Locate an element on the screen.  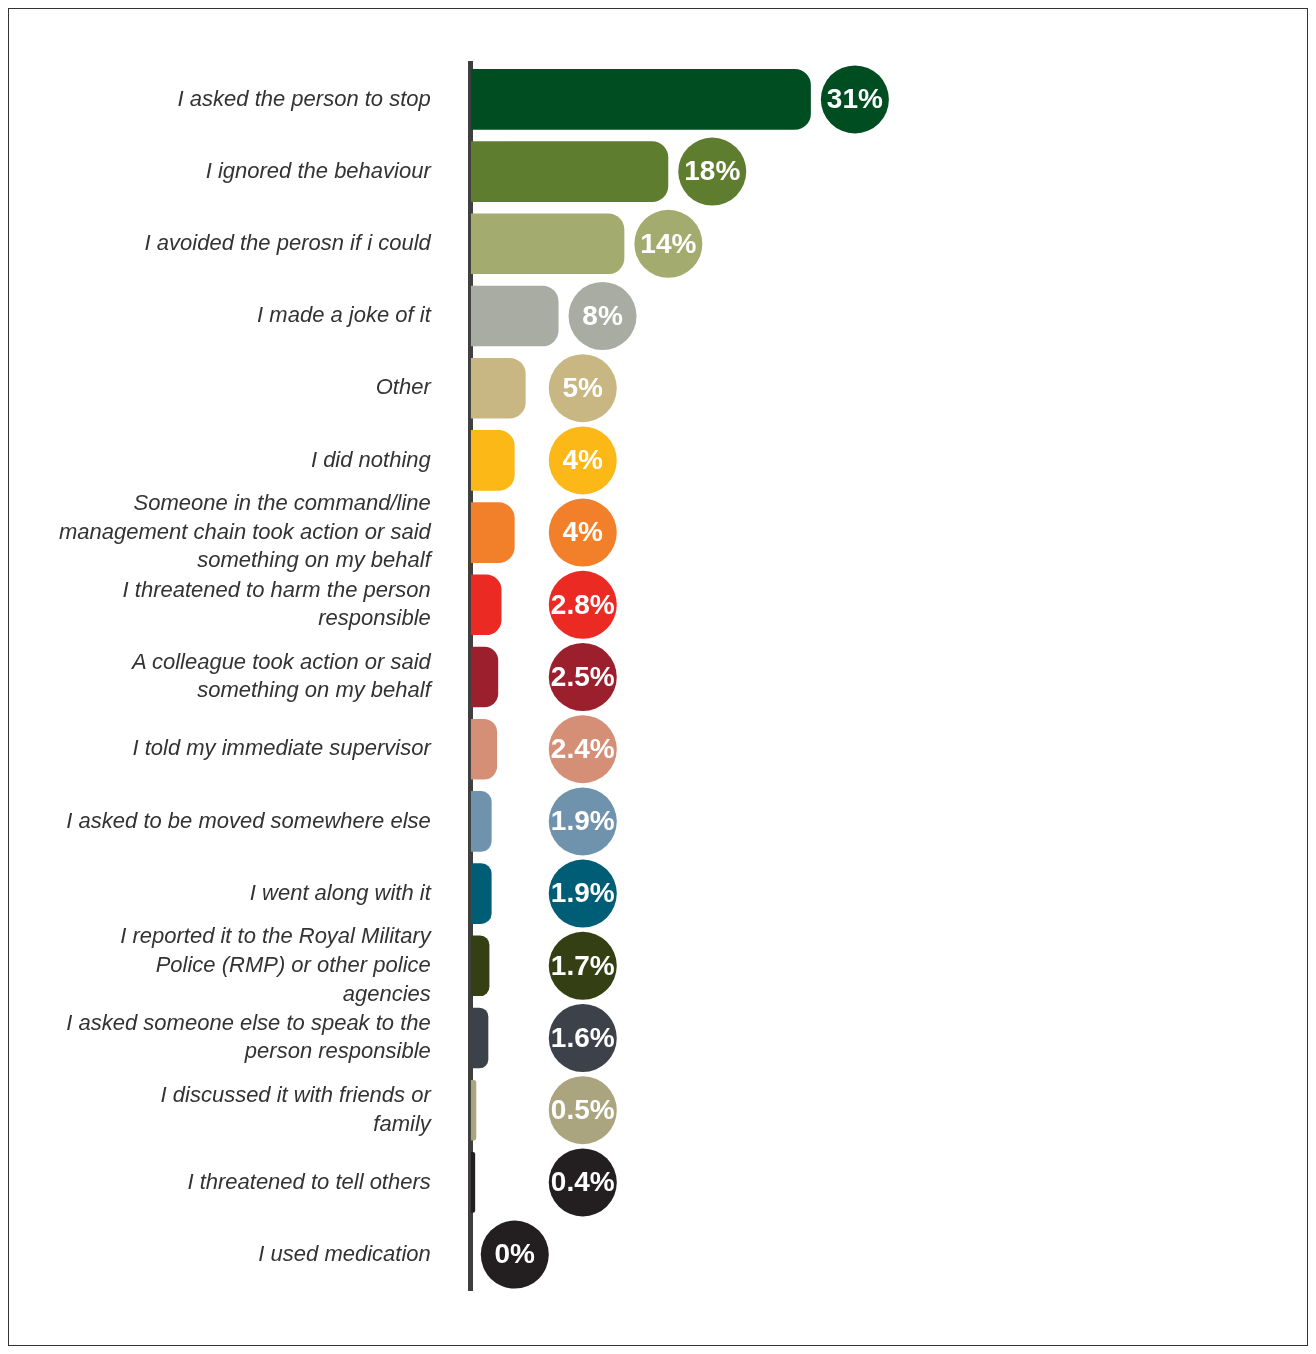
data-label: 2.8% is located at coordinates (582, 604).